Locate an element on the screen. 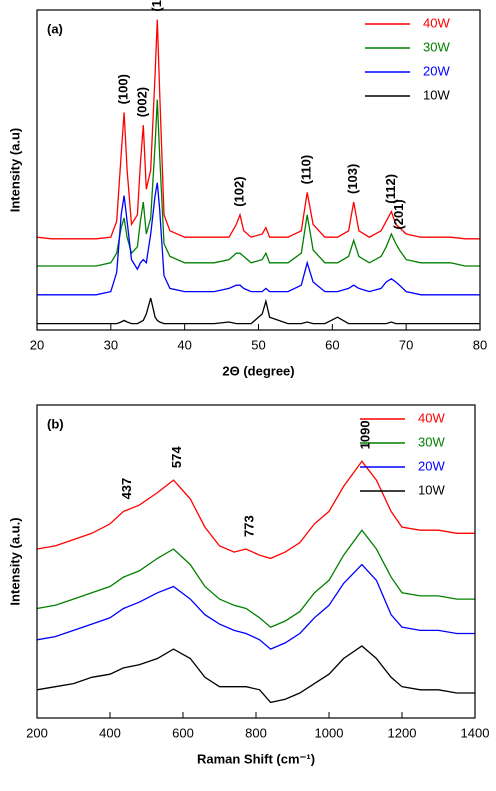 Image resolution: width=496 pixels, height=791 pixels. x-tick-label: 70 is located at coordinates (406, 344).